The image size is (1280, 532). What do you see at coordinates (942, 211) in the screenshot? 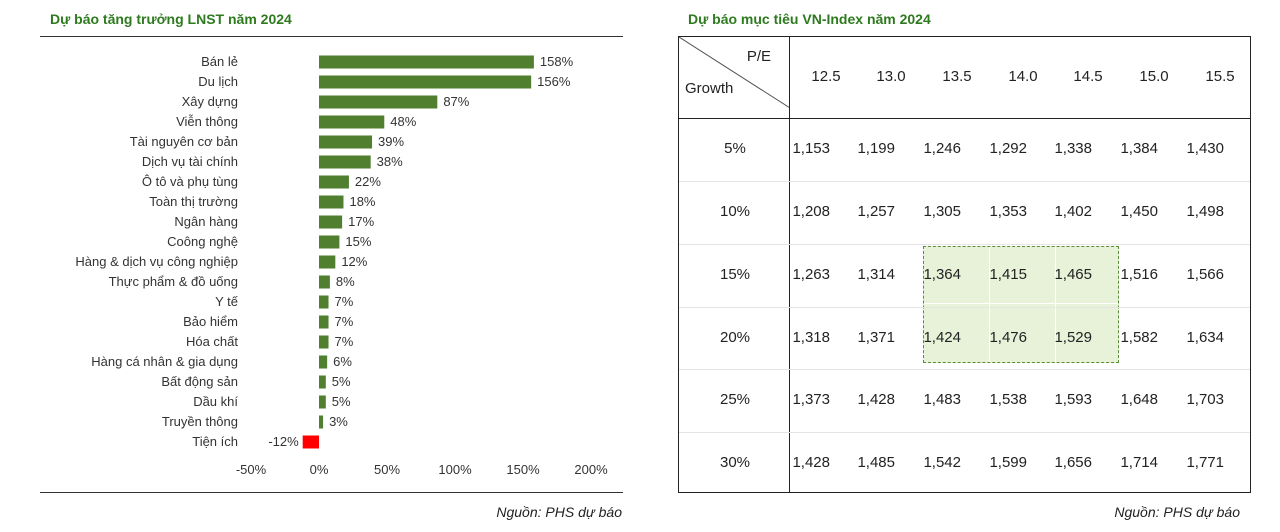
I see `table-cell: 1,305` at bounding box center [942, 211].